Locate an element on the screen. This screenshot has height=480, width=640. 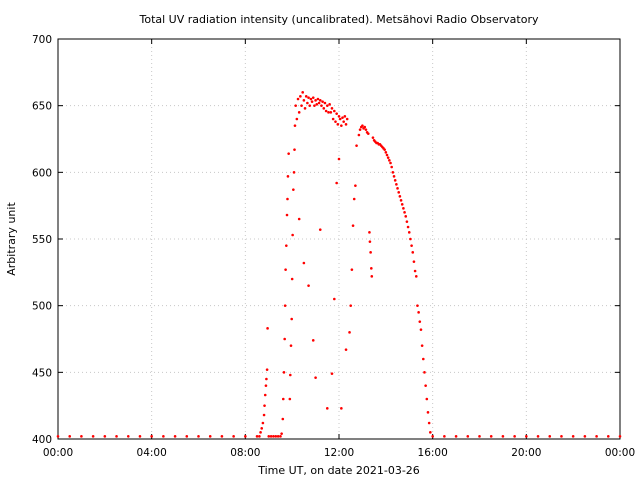
x-tick-label: 08:00 is located at coordinates (245, 453).